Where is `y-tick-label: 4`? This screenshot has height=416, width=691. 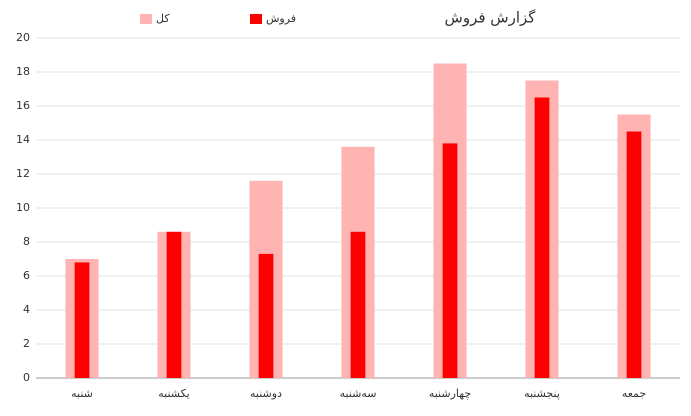 y-tick-label: 4 is located at coordinates (26, 309).